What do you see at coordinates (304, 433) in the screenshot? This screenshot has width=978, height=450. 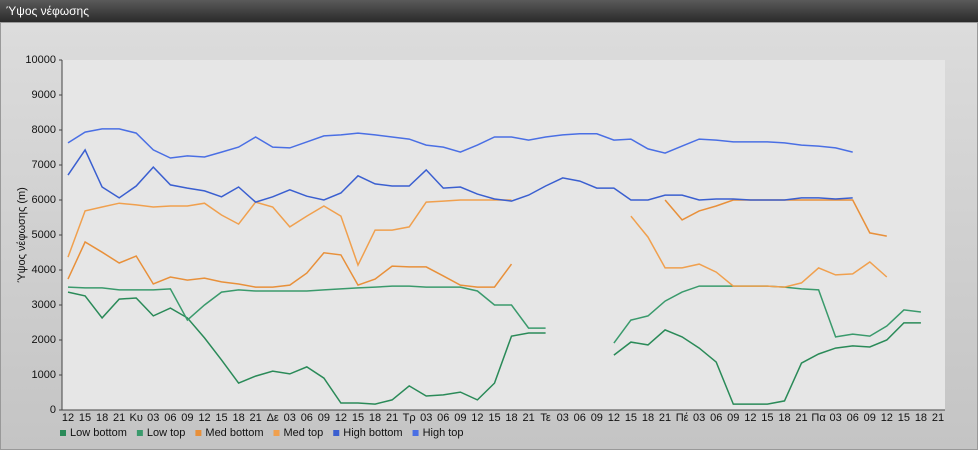 I see `legend-label: Med top` at bounding box center [304, 433].